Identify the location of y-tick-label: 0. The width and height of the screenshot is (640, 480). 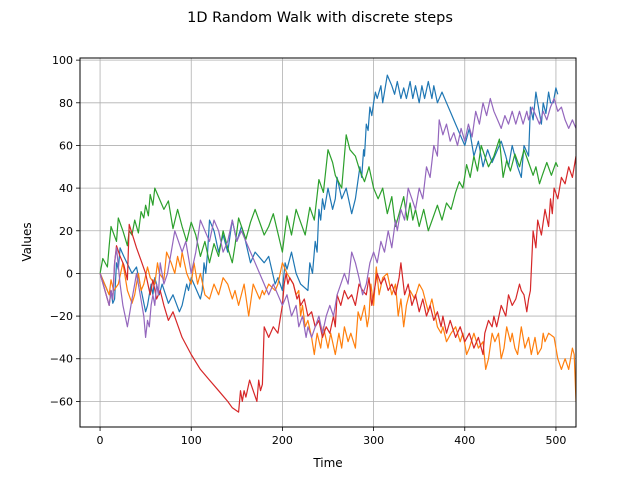
(69, 273).